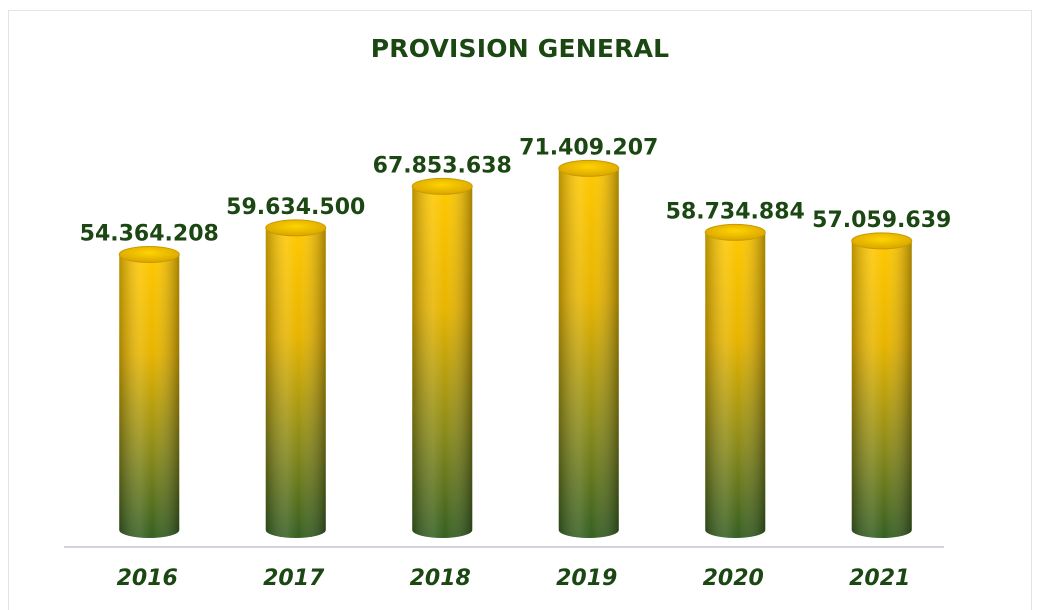 The image size is (1040, 610). Describe the element at coordinates (442, 165) in the screenshot. I see `data-label-2018: 67.853.638` at that location.